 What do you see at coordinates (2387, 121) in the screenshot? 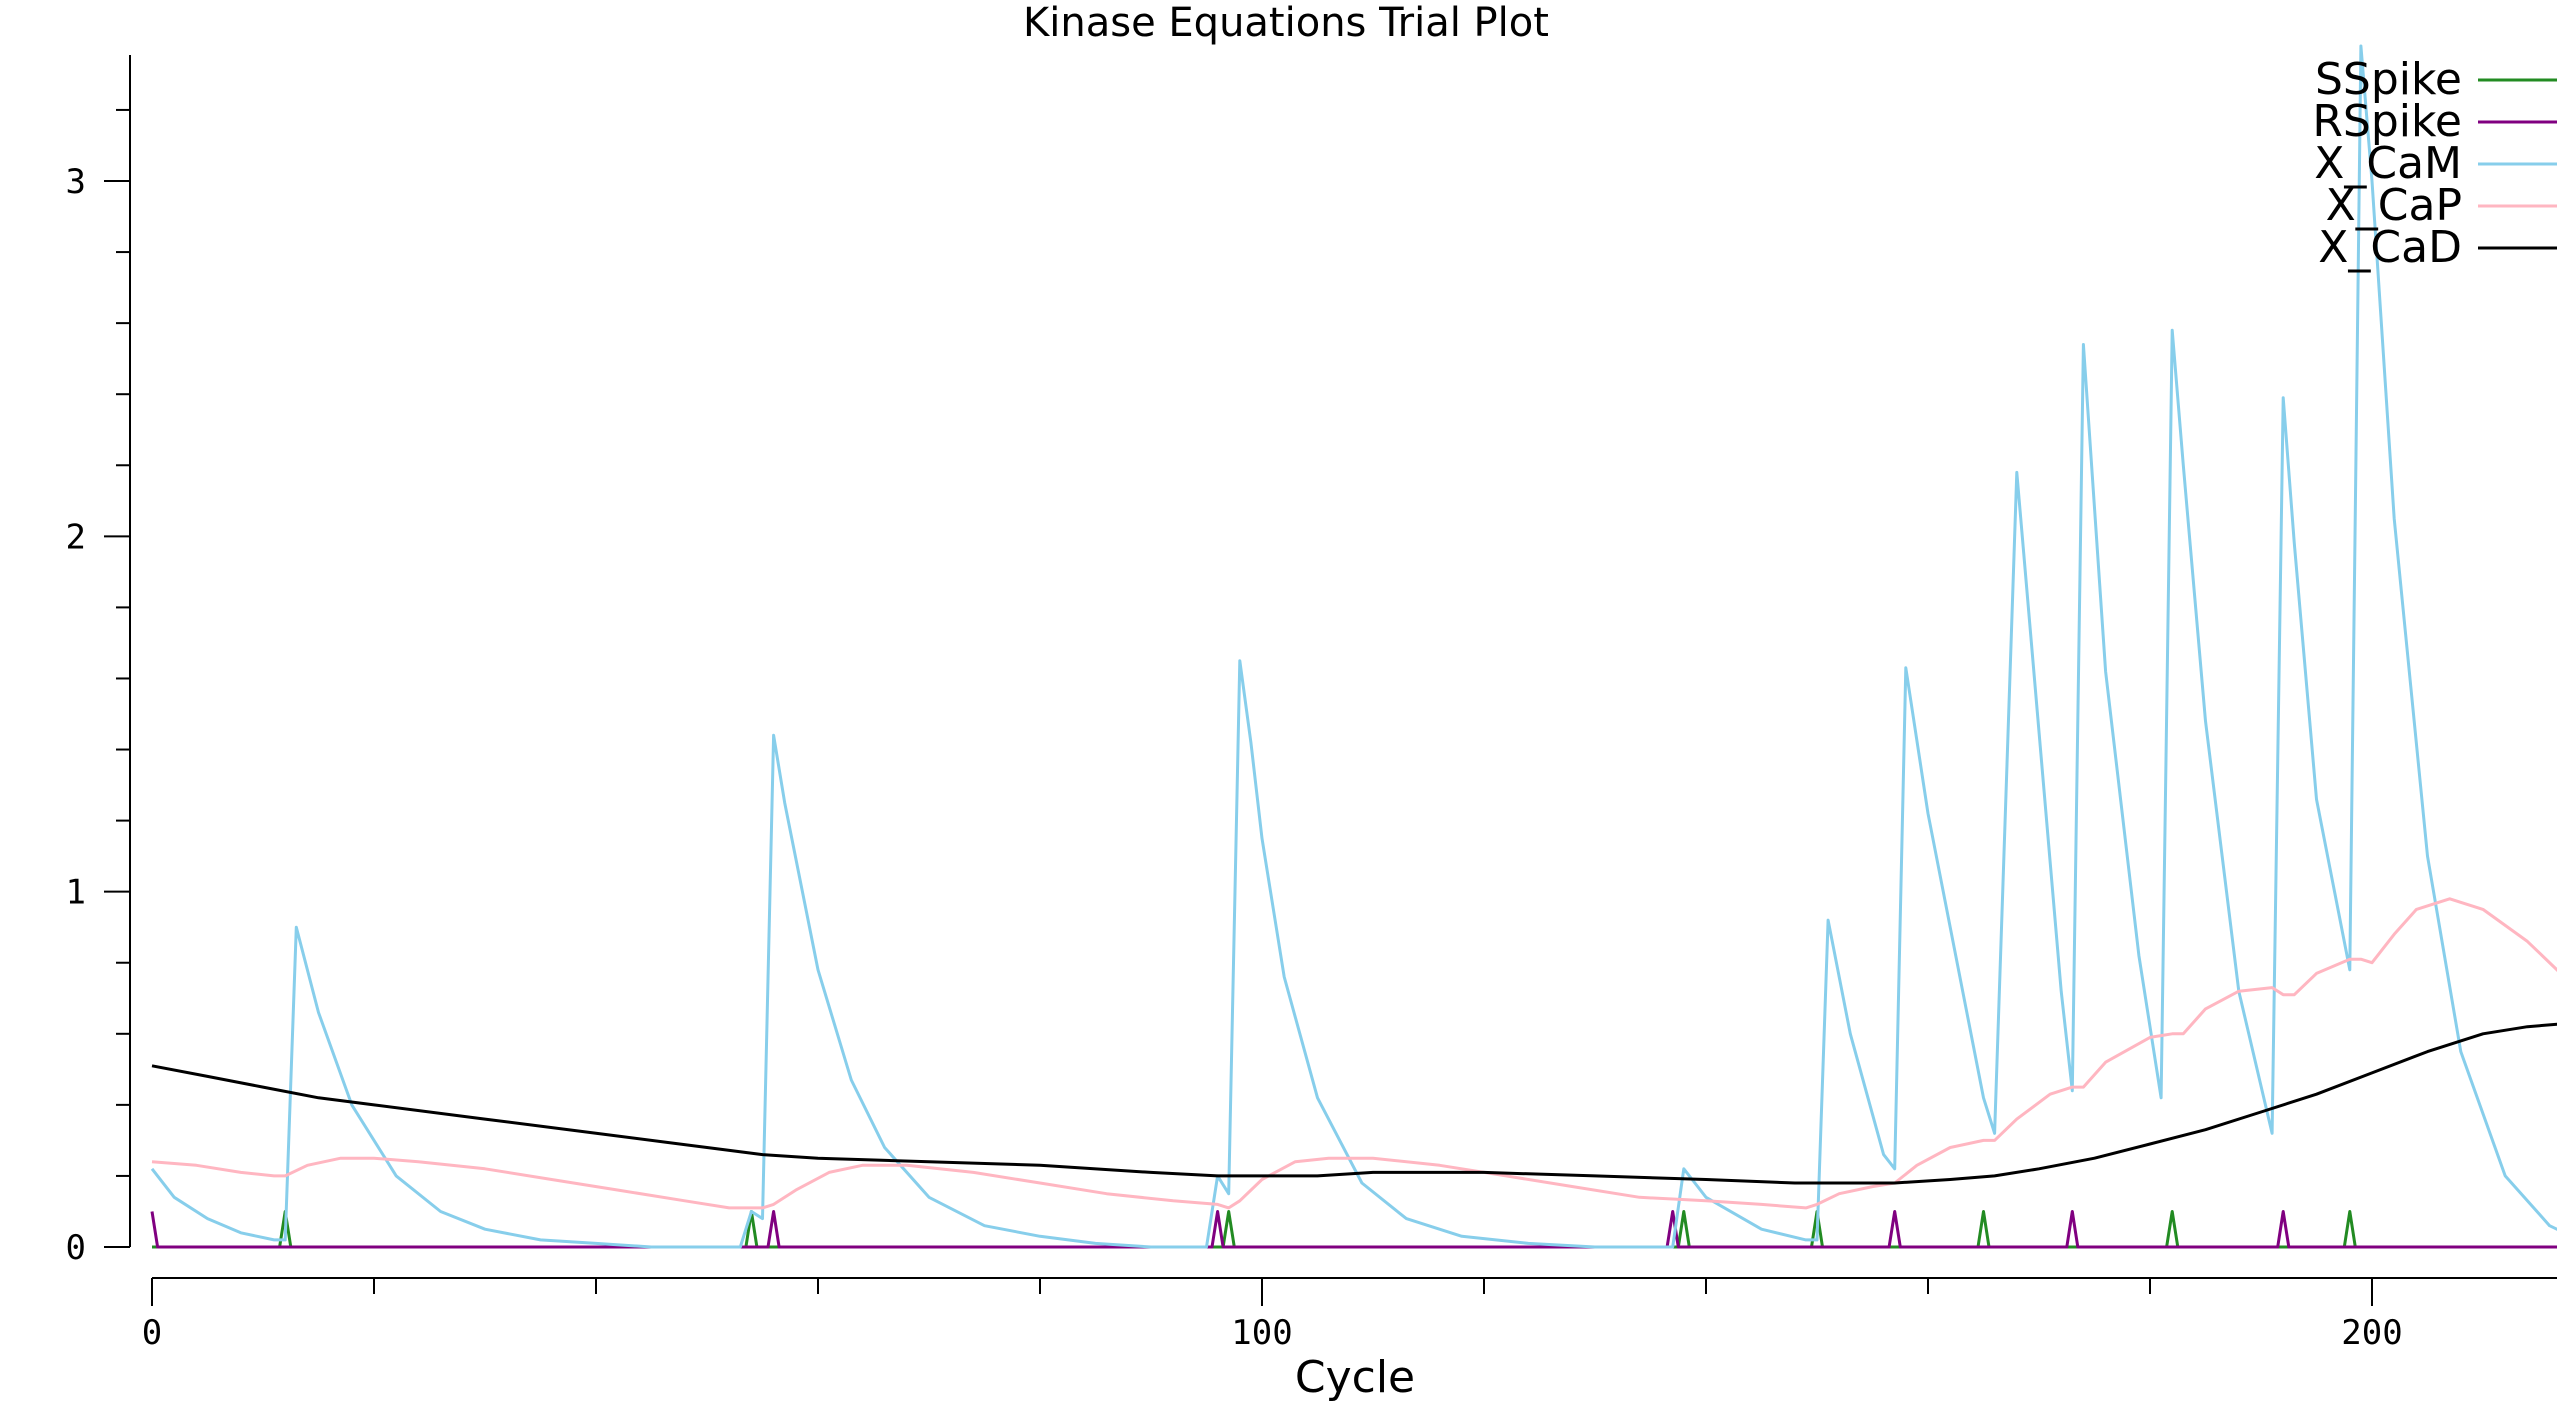
I see `legend-label: RSpike` at bounding box center [2387, 121].